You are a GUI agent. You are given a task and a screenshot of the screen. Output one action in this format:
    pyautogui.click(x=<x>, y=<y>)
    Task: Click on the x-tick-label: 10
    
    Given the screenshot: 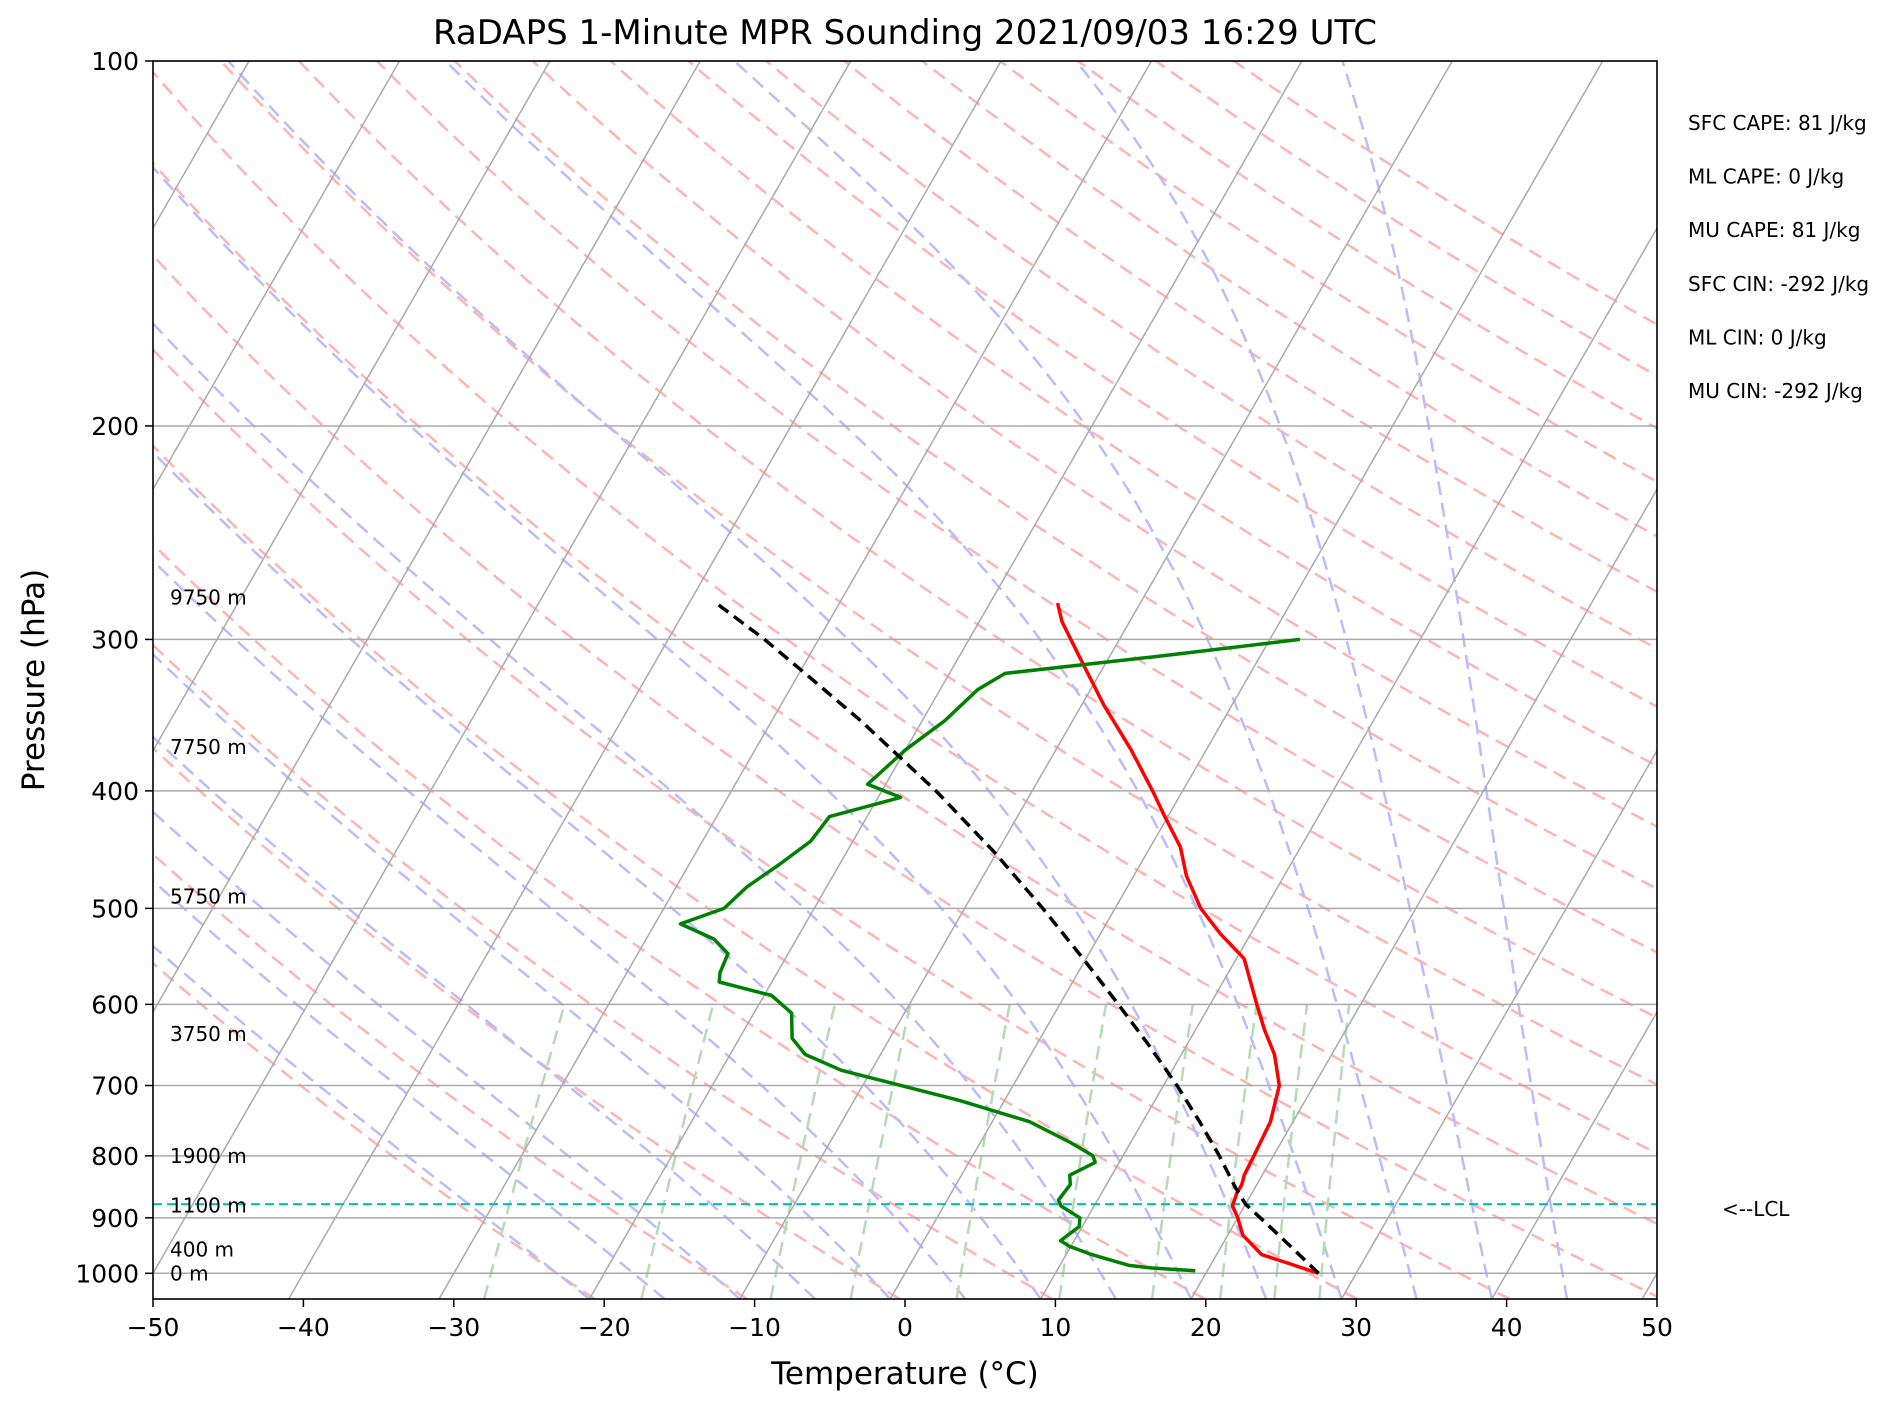 What is the action you would take?
    pyautogui.click(x=1055, y=1327)
    